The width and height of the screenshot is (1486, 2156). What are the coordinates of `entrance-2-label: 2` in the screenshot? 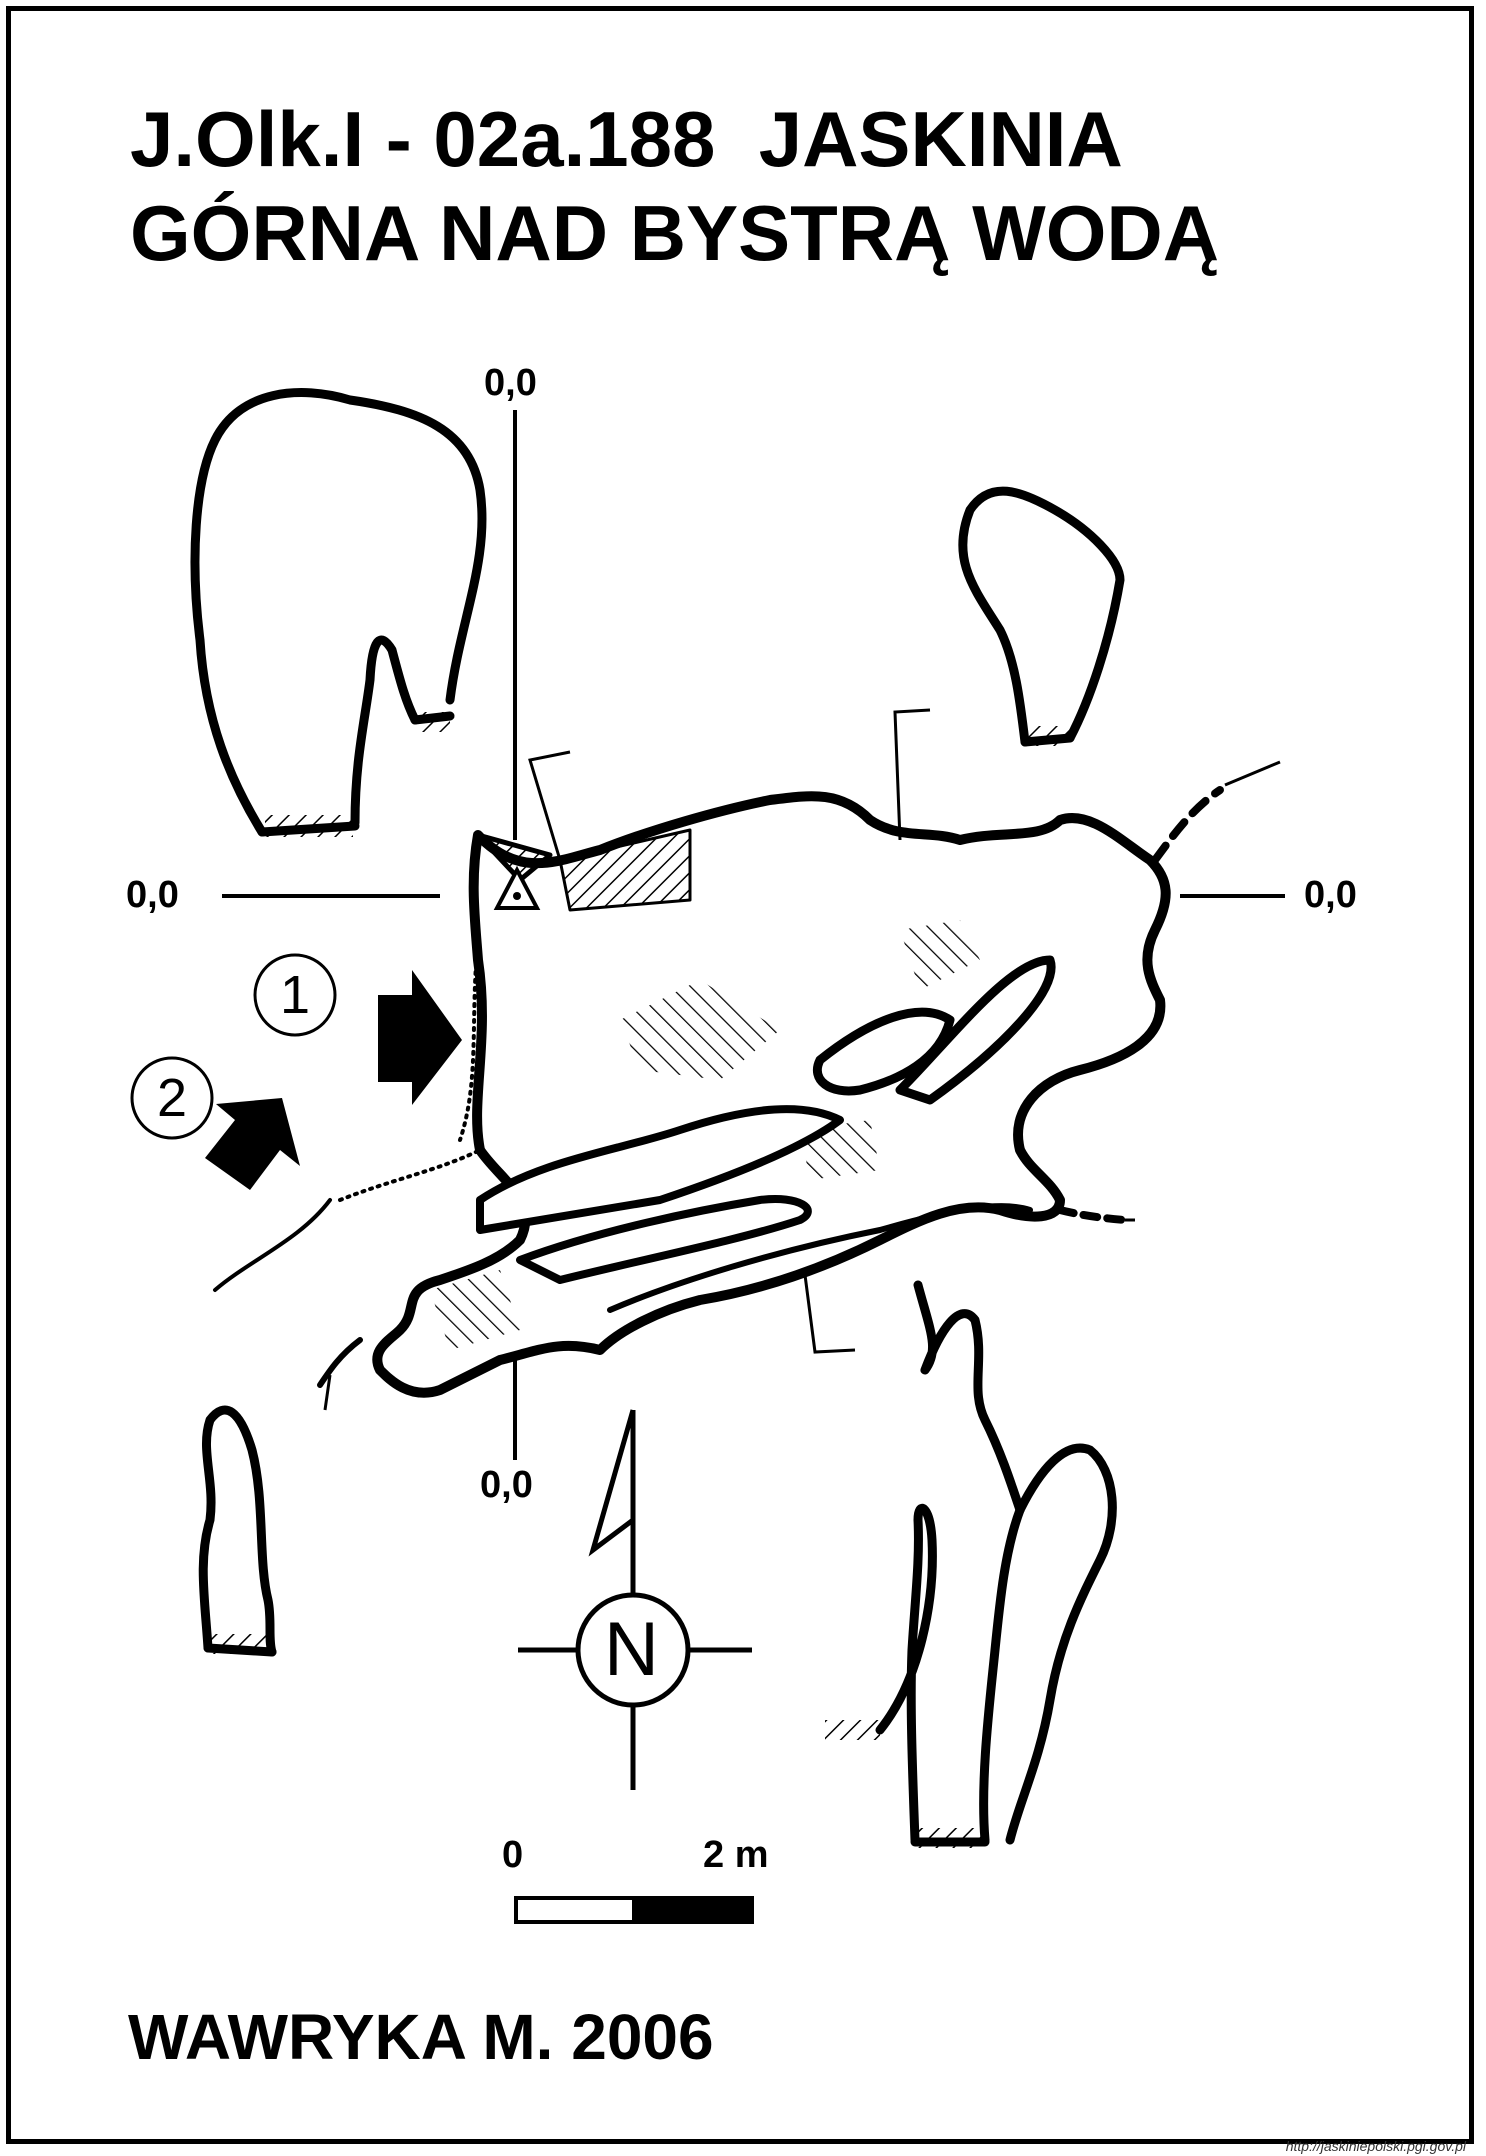 It's located at (172, 1098).